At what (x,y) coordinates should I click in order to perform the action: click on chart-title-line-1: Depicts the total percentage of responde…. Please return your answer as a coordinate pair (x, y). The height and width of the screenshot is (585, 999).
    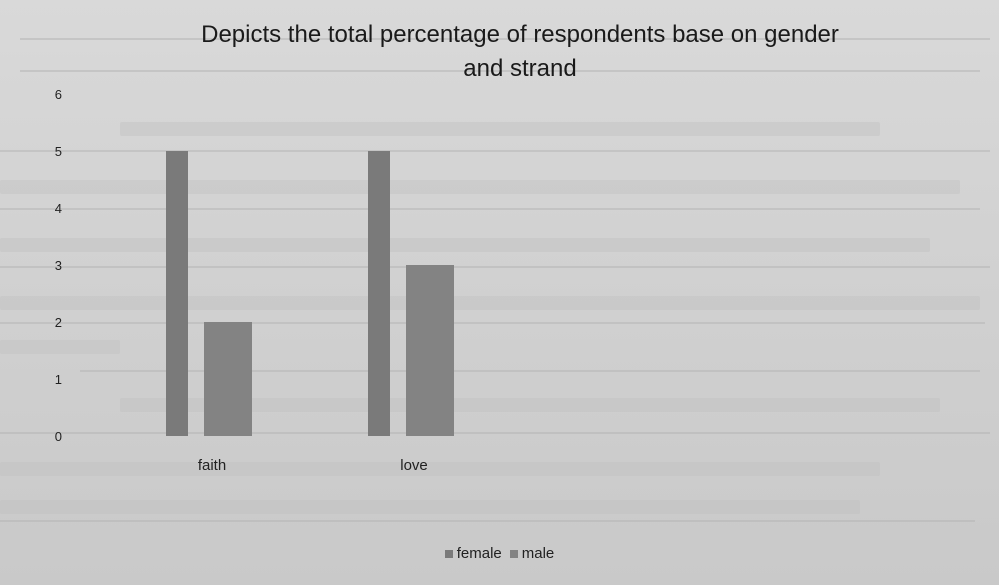
    Looking at the image, I should click on (520, 34).